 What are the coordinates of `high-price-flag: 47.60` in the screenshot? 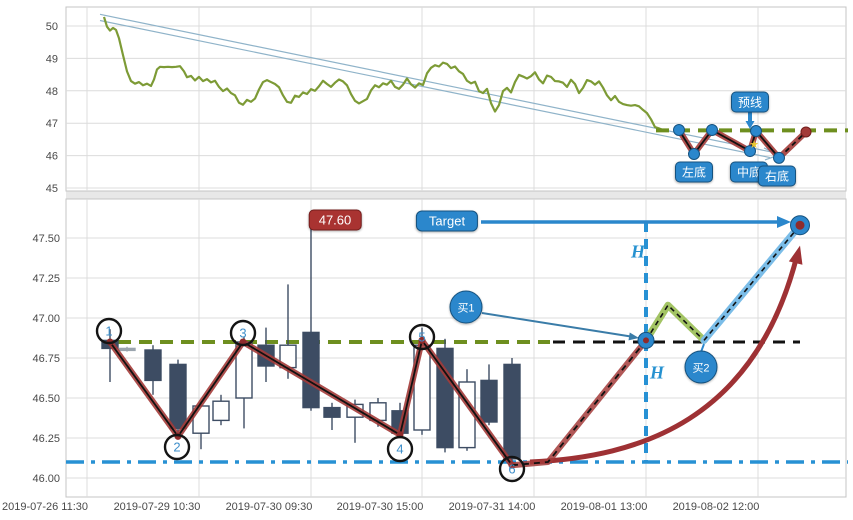 It's located at (335, 220).